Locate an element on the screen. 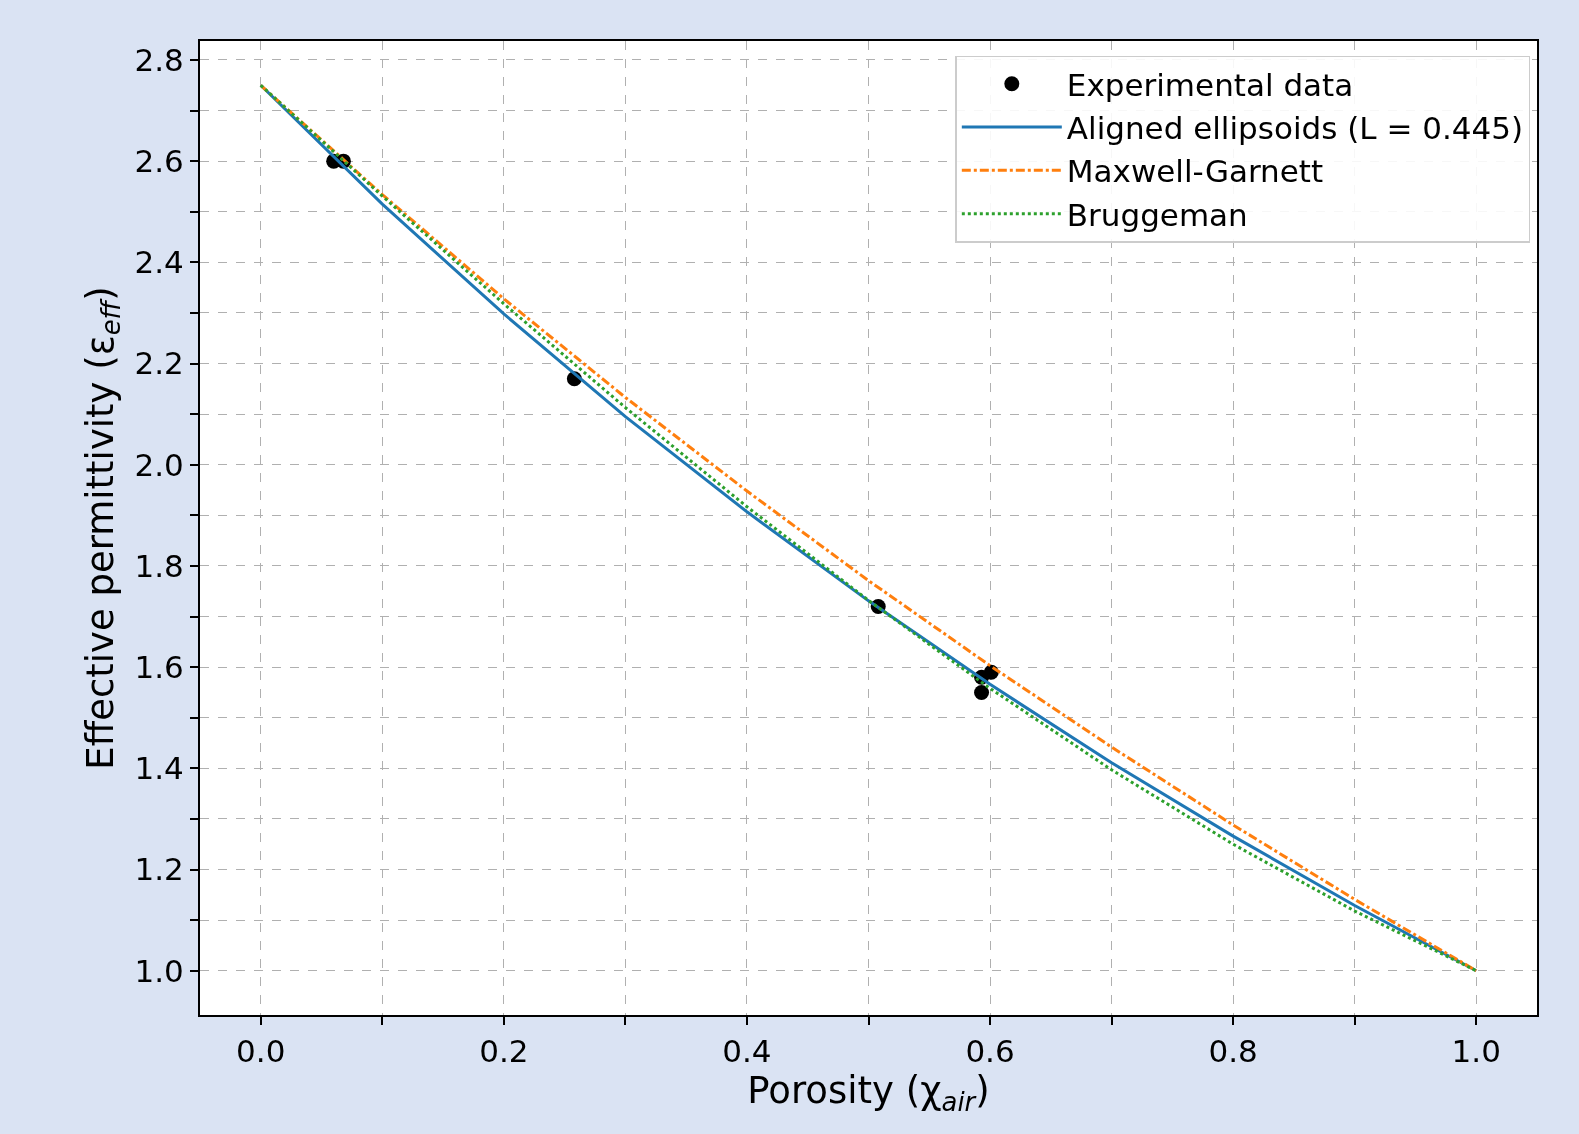 Image resolution: width=1579 pixels, height=1134 pixels. y-tick-label: 1.2 is located at coordinates (159, 869).